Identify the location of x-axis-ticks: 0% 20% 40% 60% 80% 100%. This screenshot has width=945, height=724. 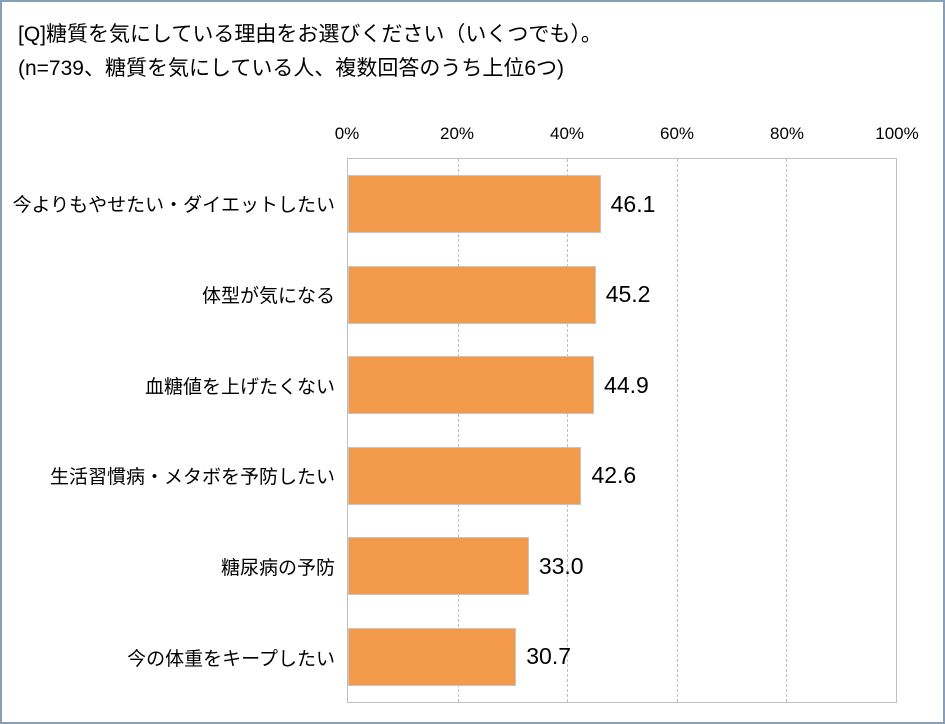
(627, 137).